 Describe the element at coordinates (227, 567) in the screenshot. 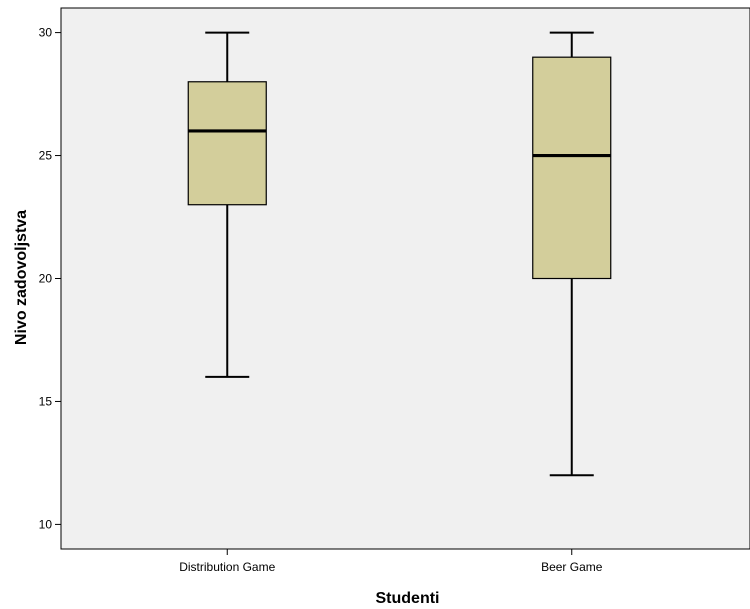

I see `x-tick-label: Distribution Game` at that location.